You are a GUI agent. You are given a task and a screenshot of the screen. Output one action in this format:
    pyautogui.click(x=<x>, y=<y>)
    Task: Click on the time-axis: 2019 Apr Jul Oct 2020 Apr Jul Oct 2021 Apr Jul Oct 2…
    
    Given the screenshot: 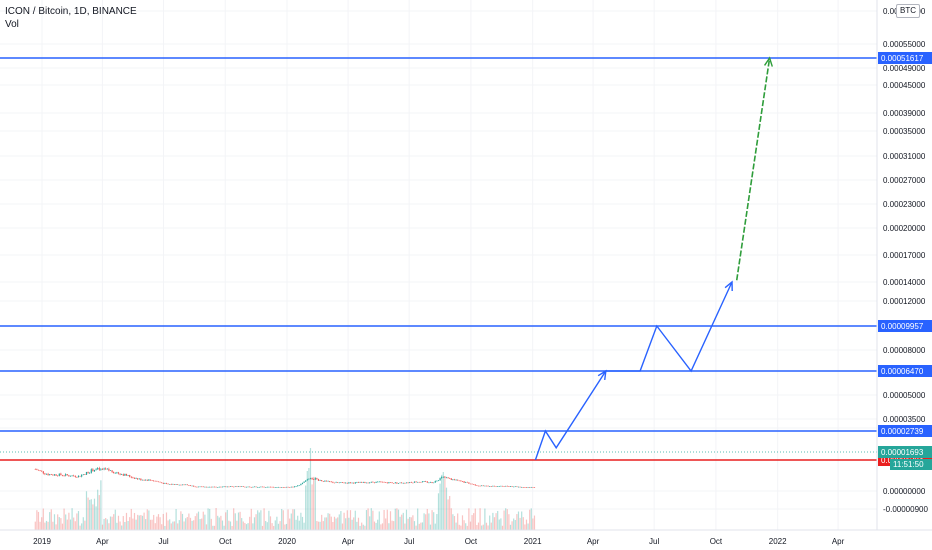 What is the action you would take?
    pyautogui.click(x=439, y=541)
    